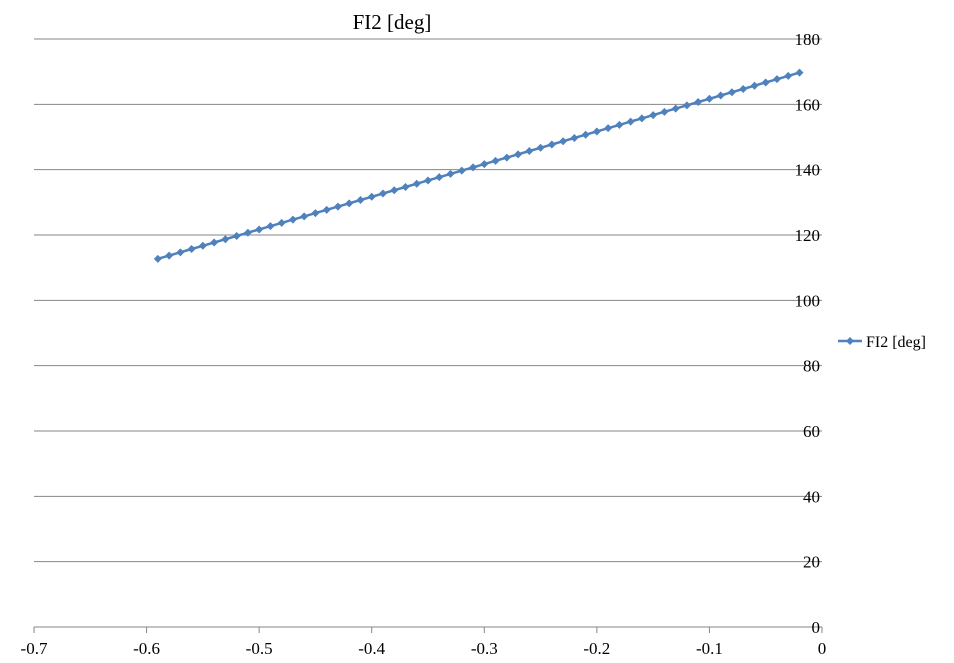 The image size is (954, 663). I want to click on y-tick-label: 60, so click(811, 431).